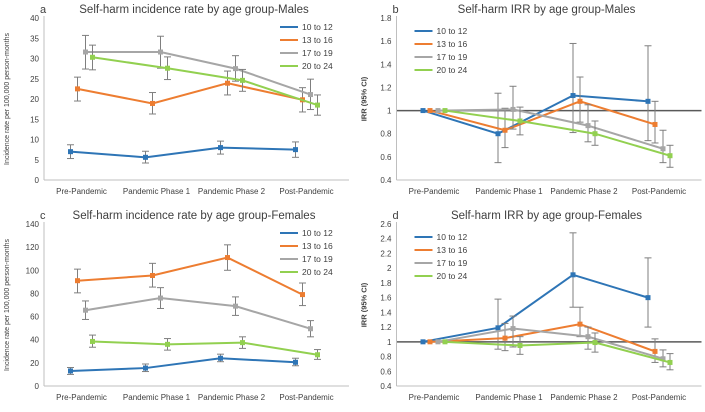 Image resolution: width=705 pixels, height=412 pixels. What do you see at coordinates (7, 305) in the screenshot?
I see `y-axis-title: Incidence rate per 100,000 person-months` at bounding box center [7, 305].